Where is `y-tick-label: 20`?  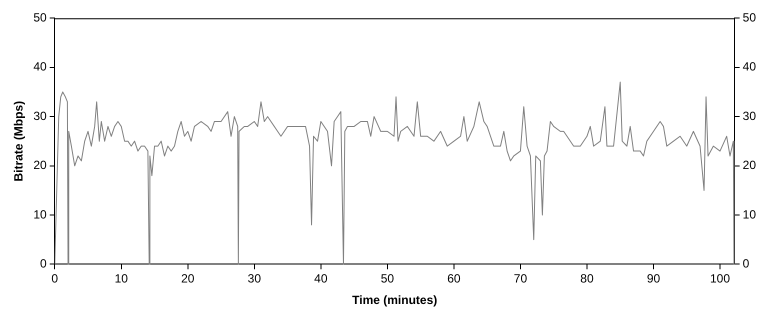
y-tick-label: 20 is located at coordinates (40, 165).